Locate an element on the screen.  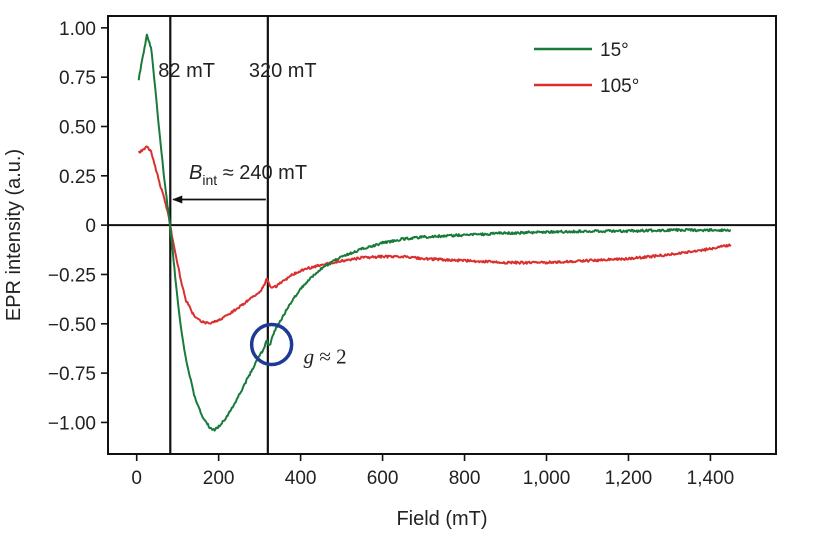
y-tick-label: −1.00 is located at coordinates (72, 423).